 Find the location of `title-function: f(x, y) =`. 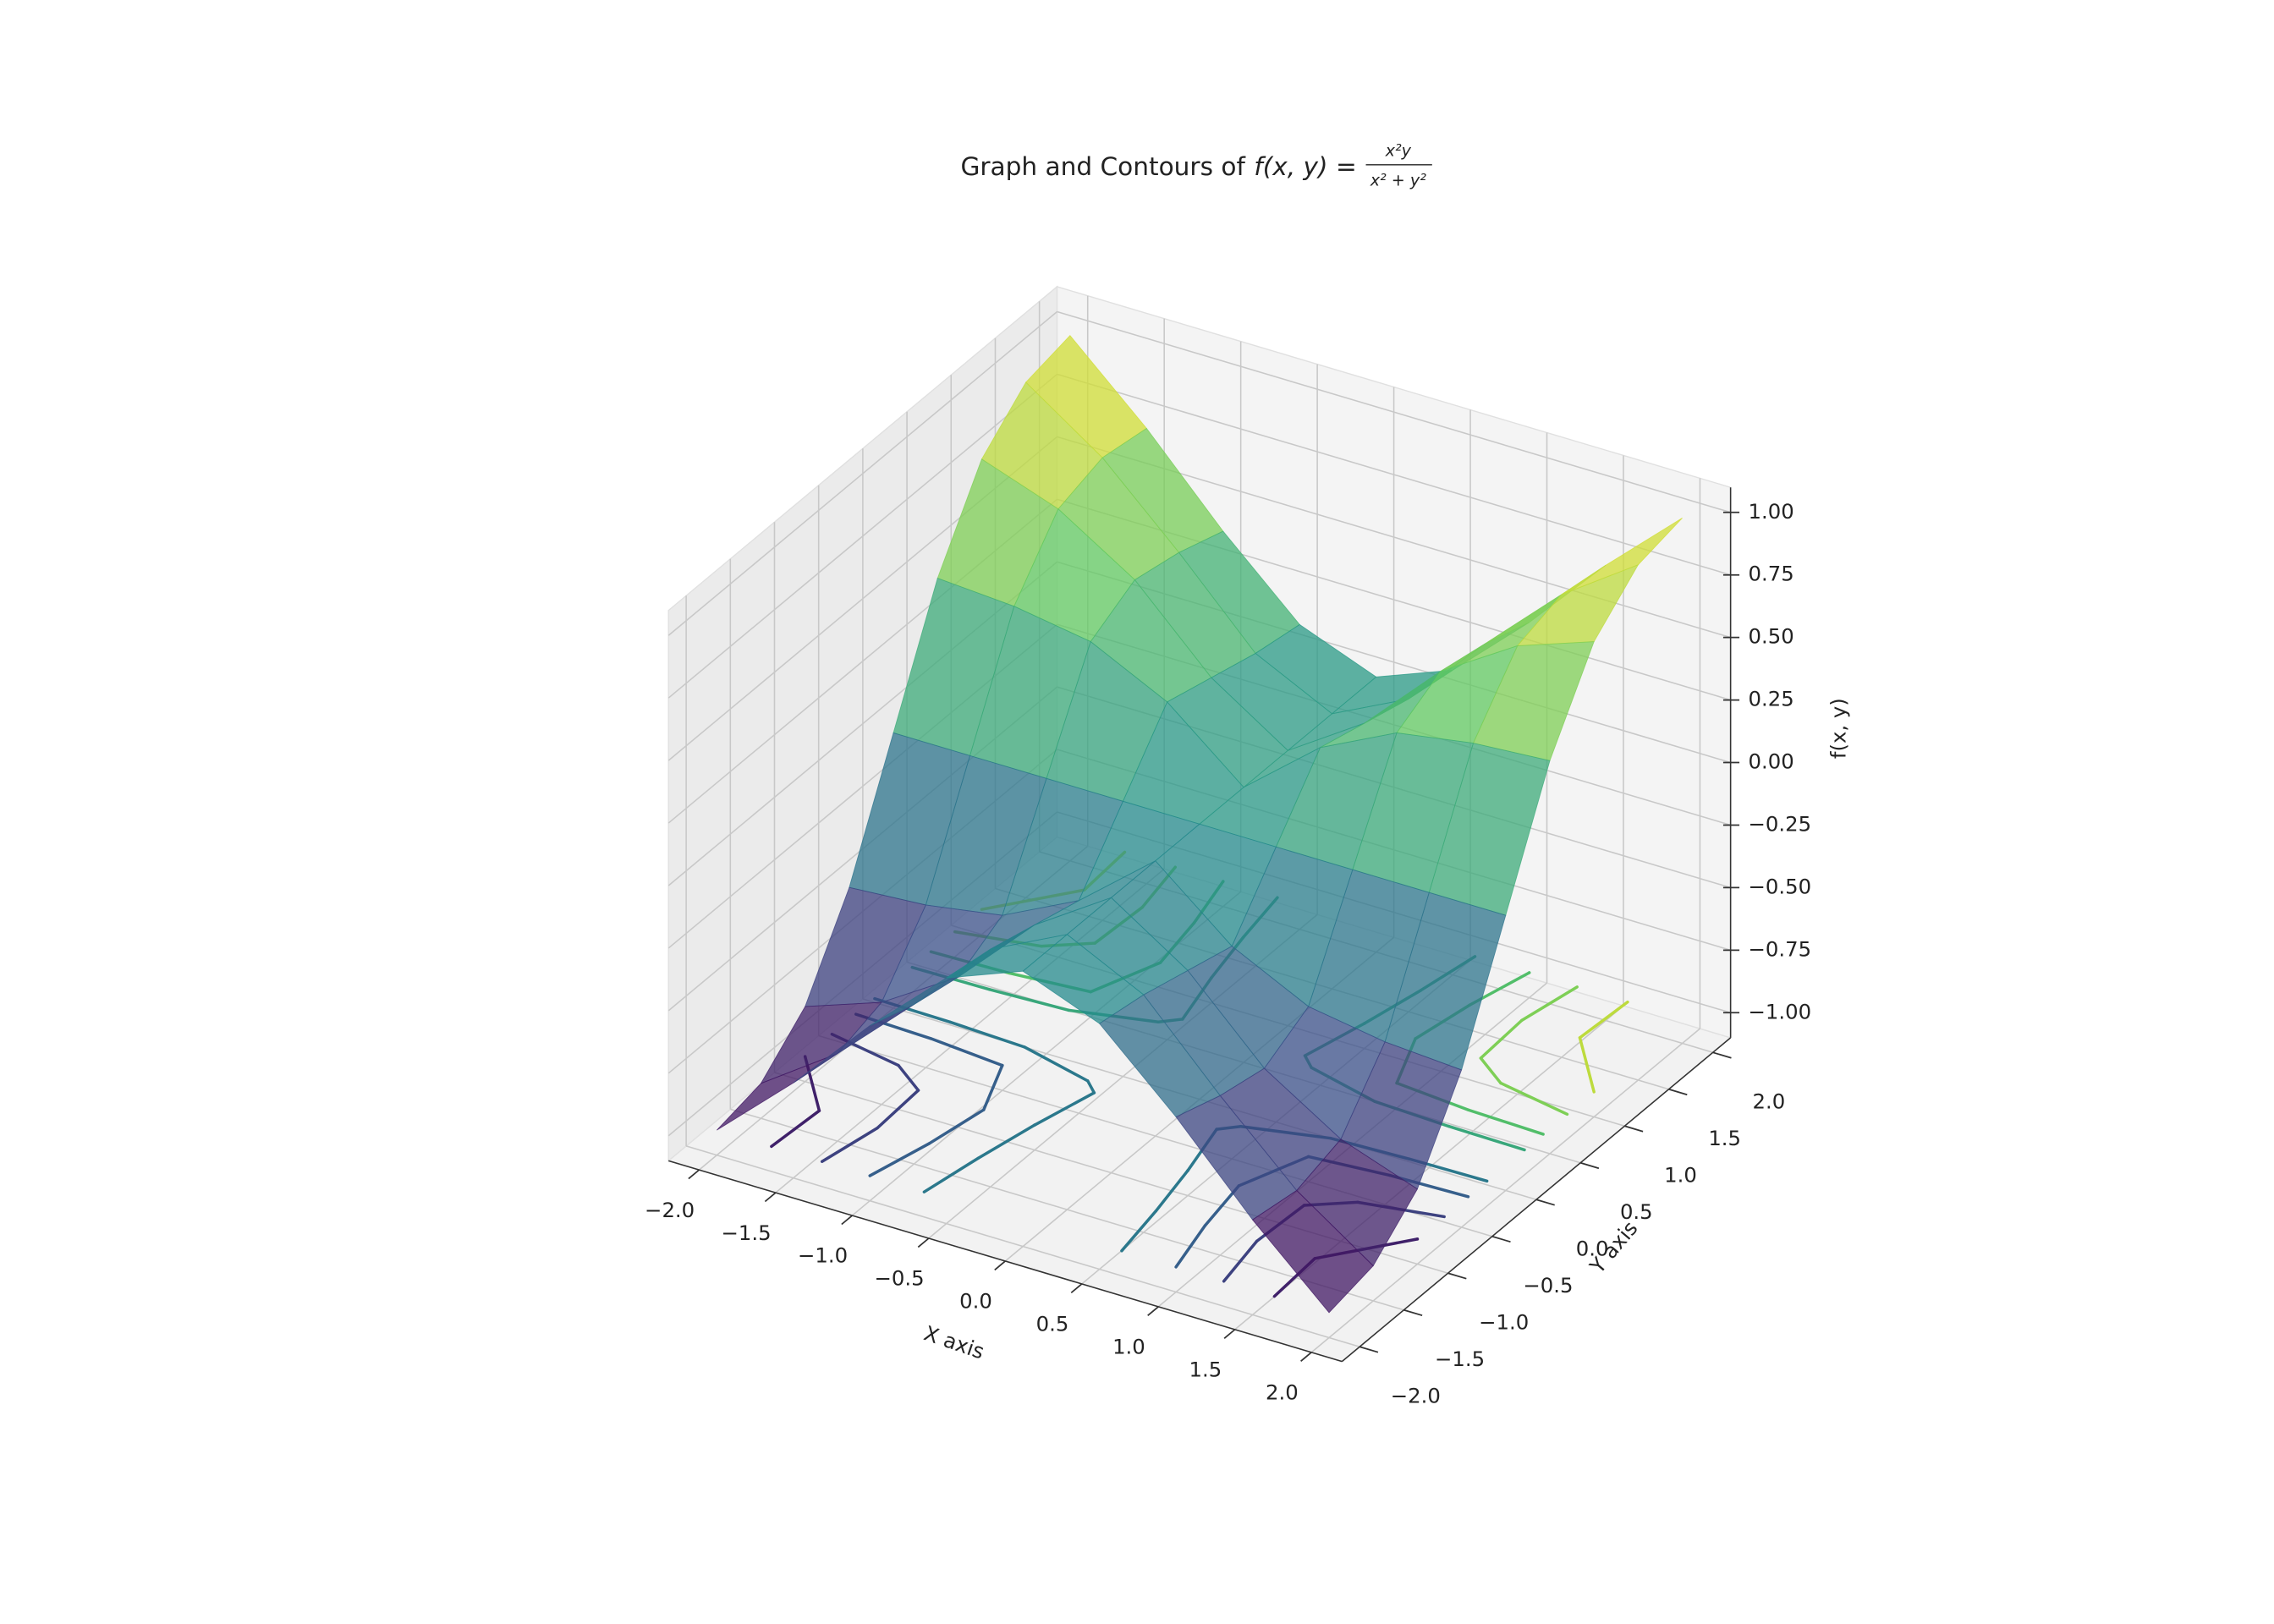

title-function: f(x, y) = is located at coordinates (1305, 166).